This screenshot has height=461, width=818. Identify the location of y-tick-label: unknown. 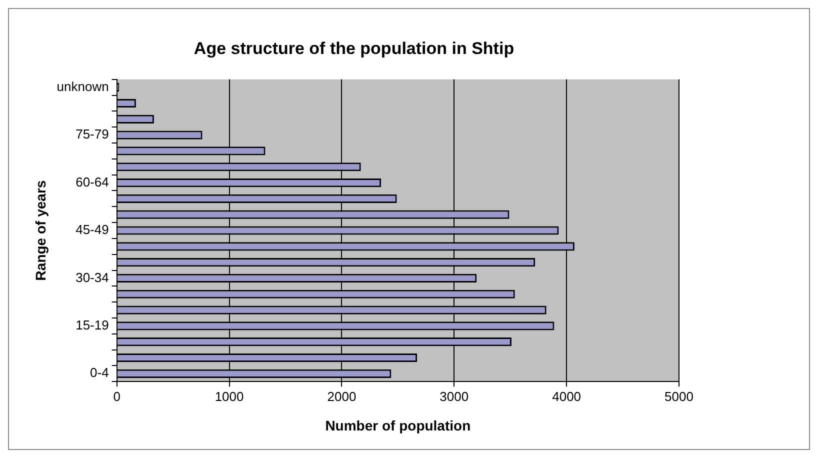
(82, 86).